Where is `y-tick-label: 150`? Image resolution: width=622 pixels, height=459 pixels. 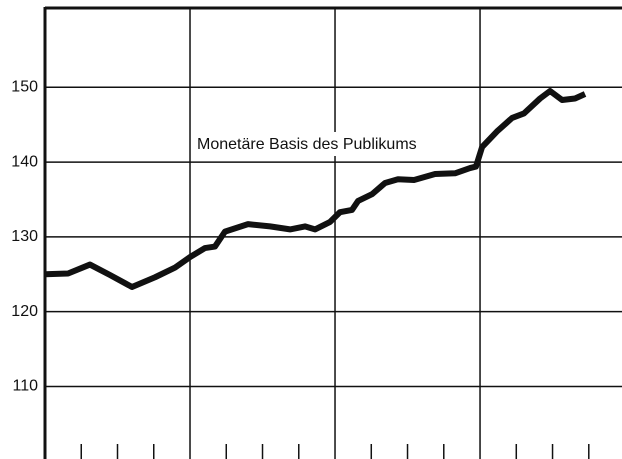
y-tick-label: 150 is located at coordinates (24, 86).